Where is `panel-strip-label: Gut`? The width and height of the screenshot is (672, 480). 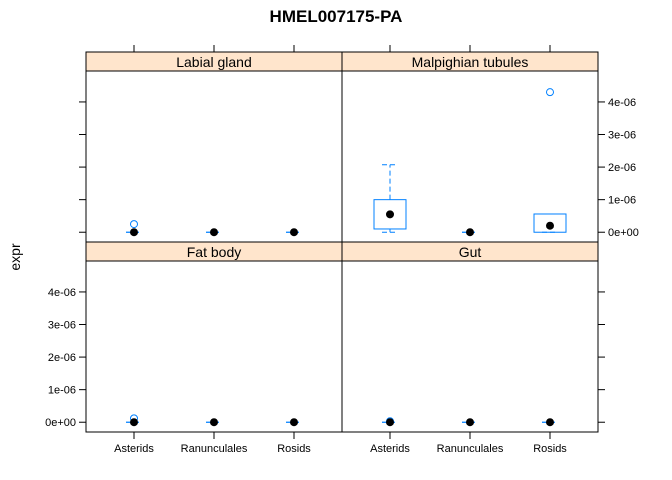 panel-strip-label: Gut is located at coordinates (470, 252).